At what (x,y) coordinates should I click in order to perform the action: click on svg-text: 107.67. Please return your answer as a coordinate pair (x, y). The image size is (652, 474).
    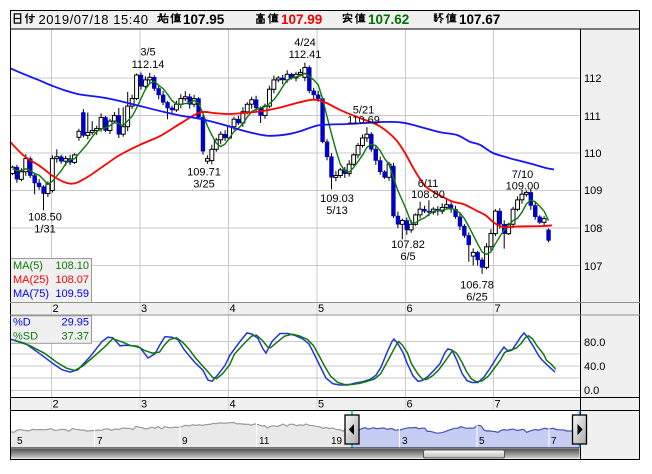
    Looking at the image, I should click on (479, 19).